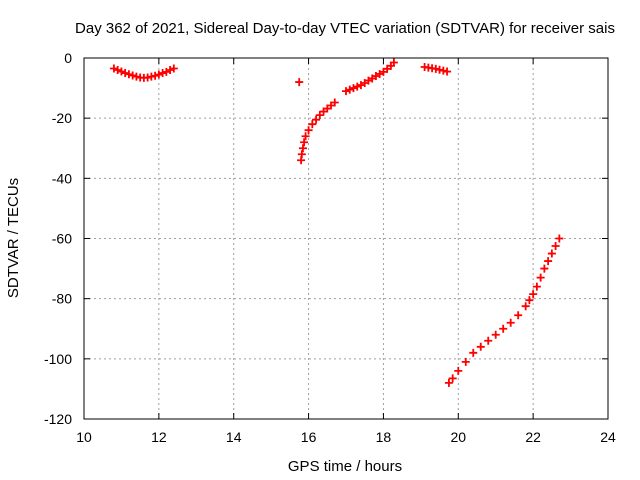  What do you see at coordinates (58, 359) in the screenshot?
I see `y-tick-label: -100` at bounding box center [58, 359].